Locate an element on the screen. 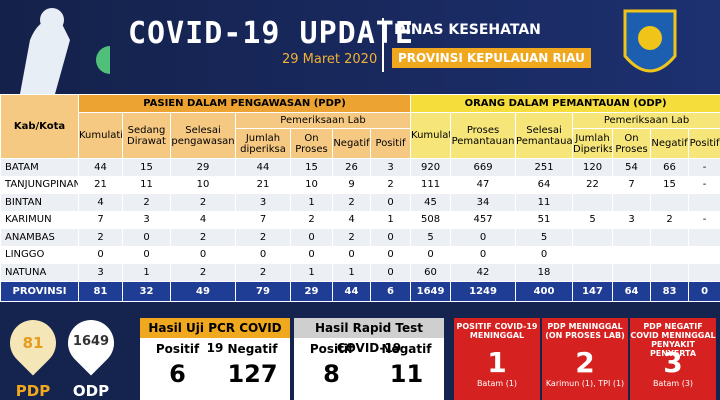  cell: 34 is located at coordinates (483, 202).